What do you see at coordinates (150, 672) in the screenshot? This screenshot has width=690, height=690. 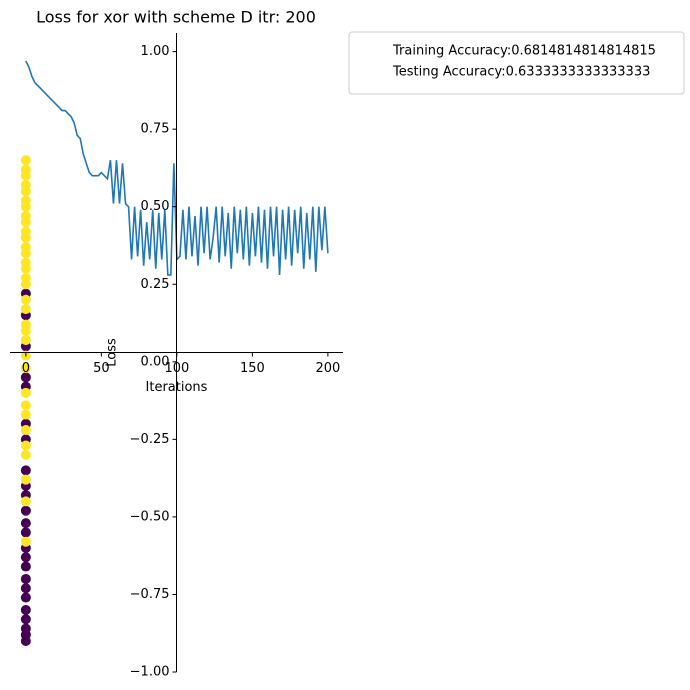 I see `y-tick-label: −1.00` at bounding box center [150, 672].